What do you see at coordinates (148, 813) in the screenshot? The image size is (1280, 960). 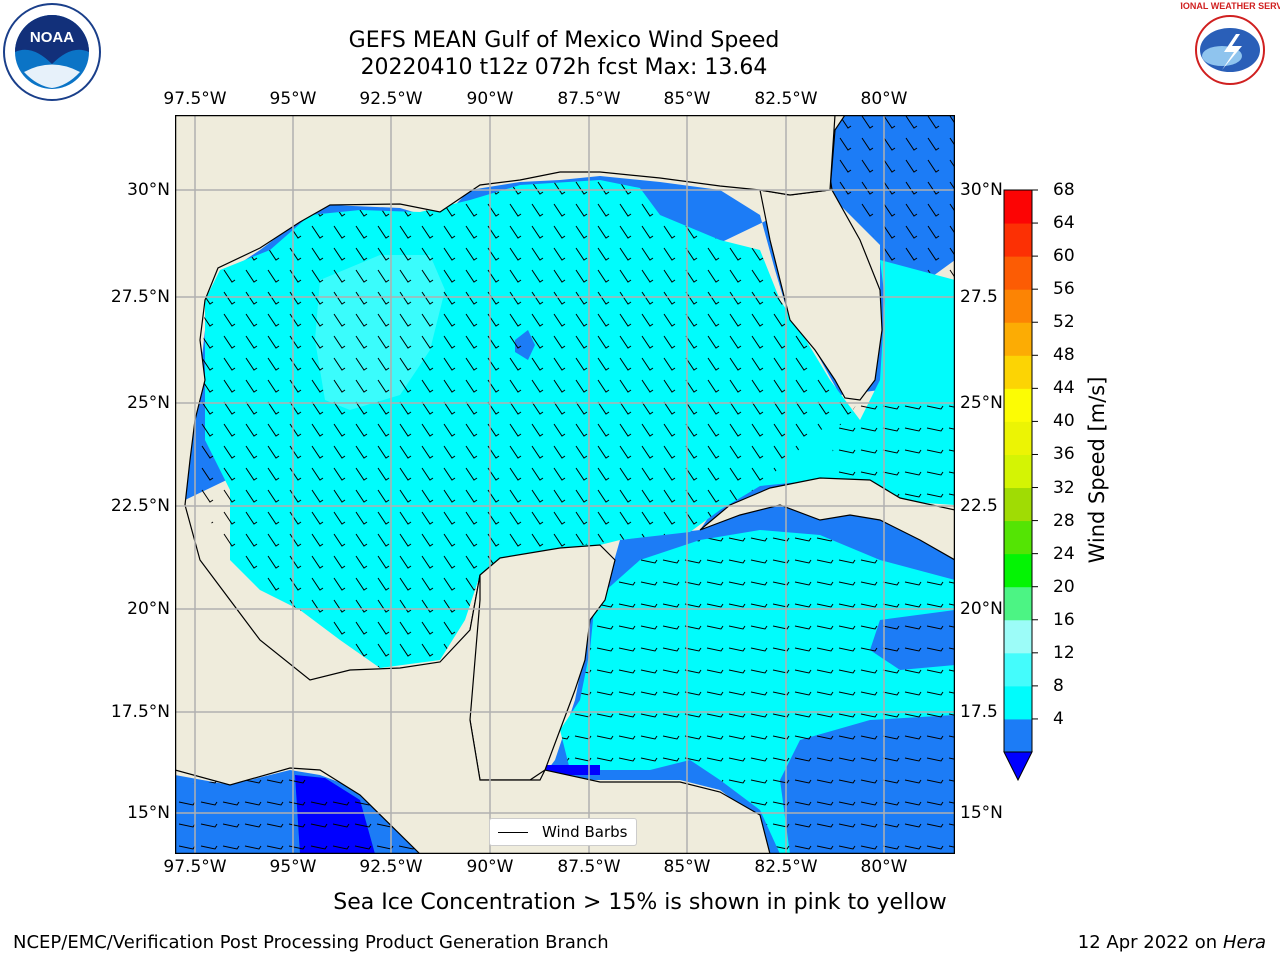 I see `lat-label-left: 15°N` at bounding box center [148, 813].